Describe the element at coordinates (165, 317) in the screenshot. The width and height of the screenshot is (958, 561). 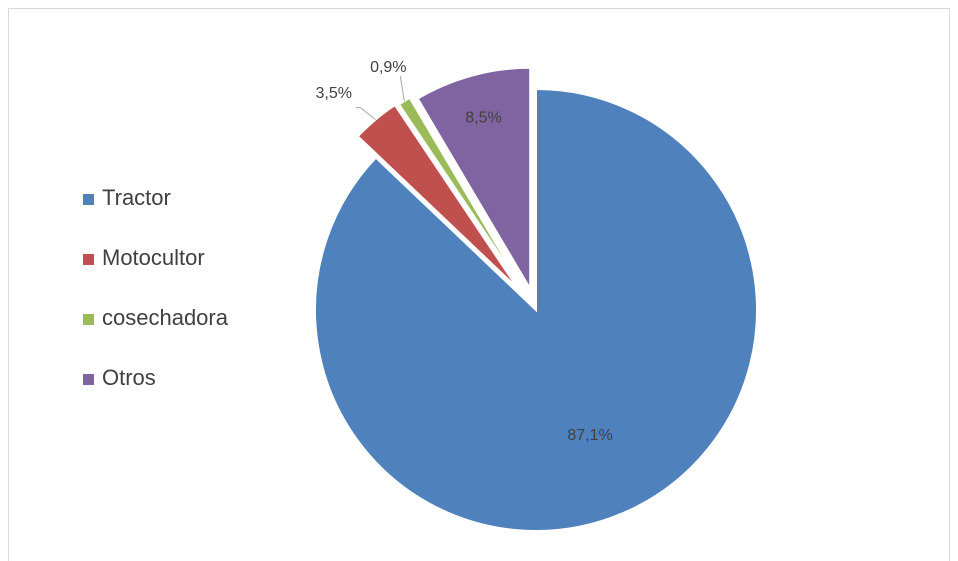
I see `legend-label-cosechadora: cosechadora` at that location.